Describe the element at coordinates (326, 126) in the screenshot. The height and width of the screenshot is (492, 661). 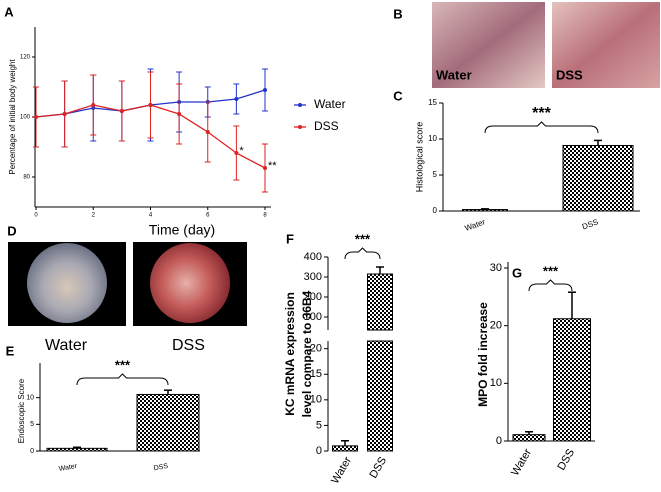
I see `legend-label: DSS` at that location.